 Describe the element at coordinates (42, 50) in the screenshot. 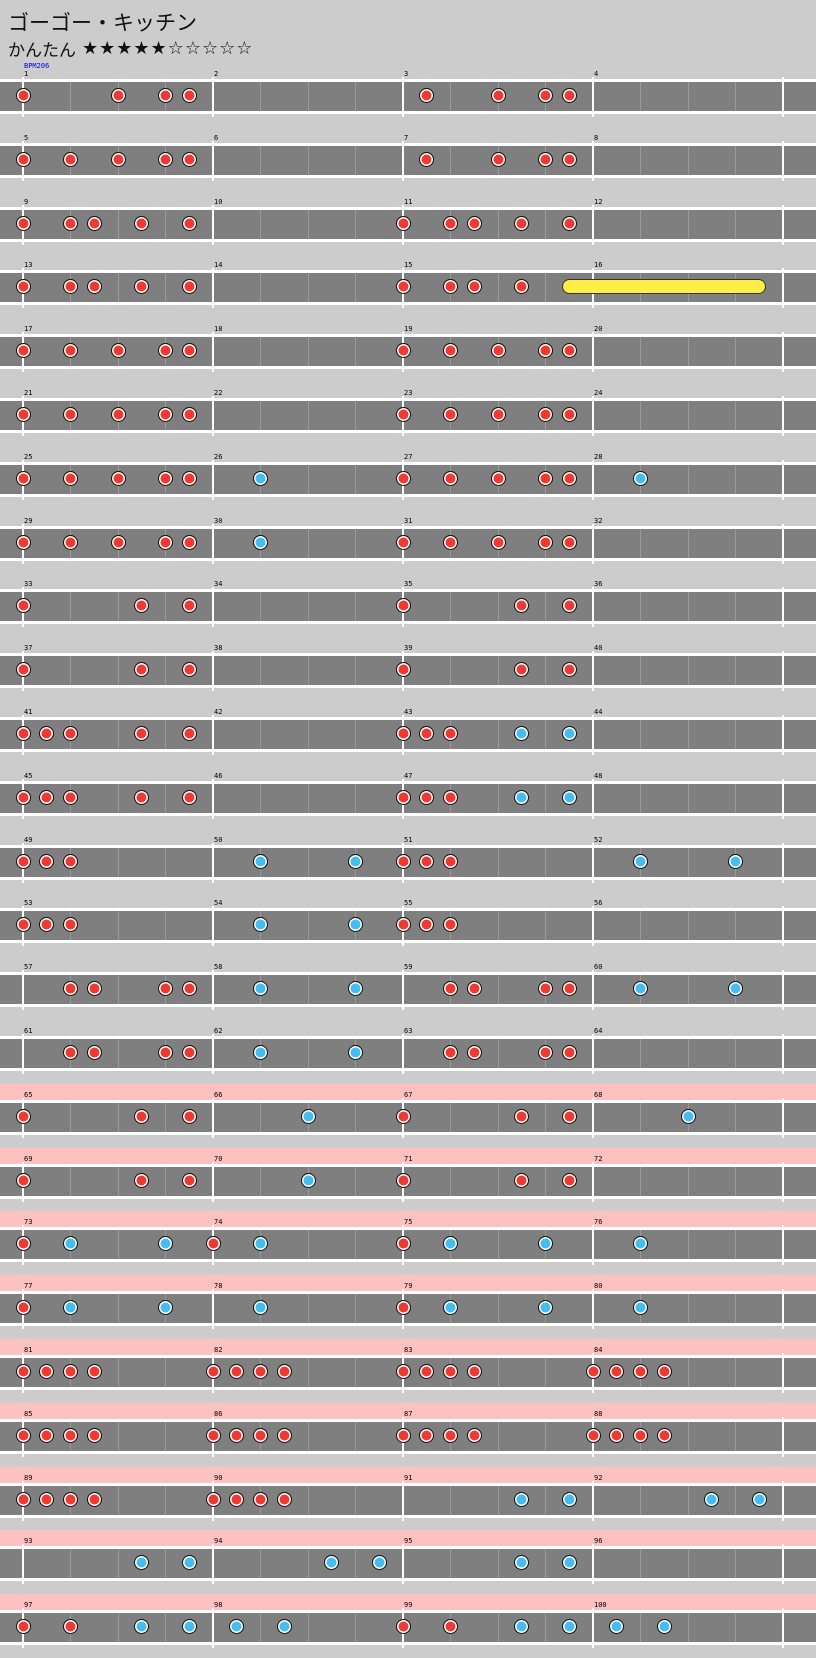

I see `difficulty-label: かんたん` at that location.